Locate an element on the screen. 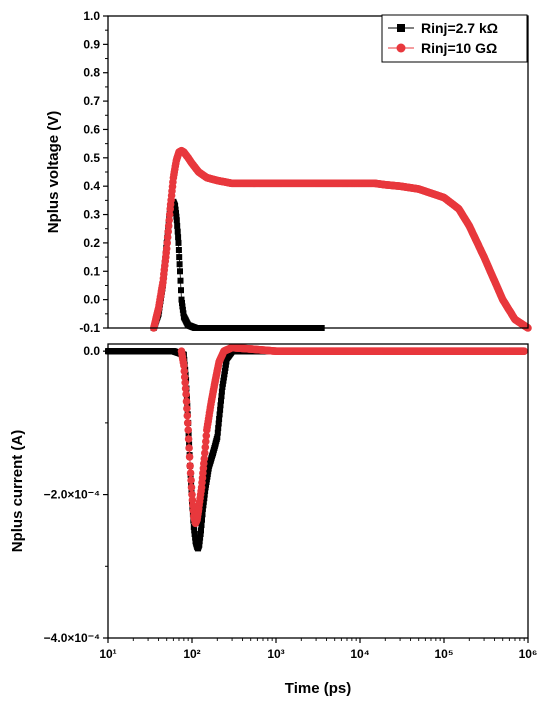  x-tick-label: 10² is located at coordinates (191, 654).